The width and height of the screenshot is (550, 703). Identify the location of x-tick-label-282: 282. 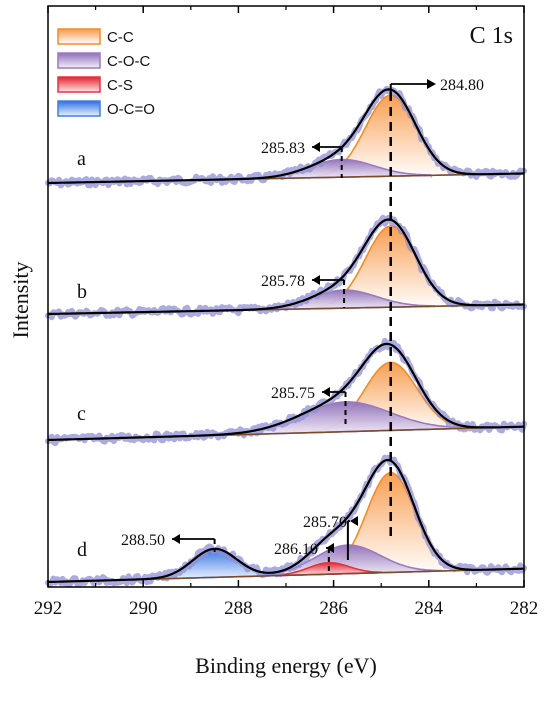
(524, 608).